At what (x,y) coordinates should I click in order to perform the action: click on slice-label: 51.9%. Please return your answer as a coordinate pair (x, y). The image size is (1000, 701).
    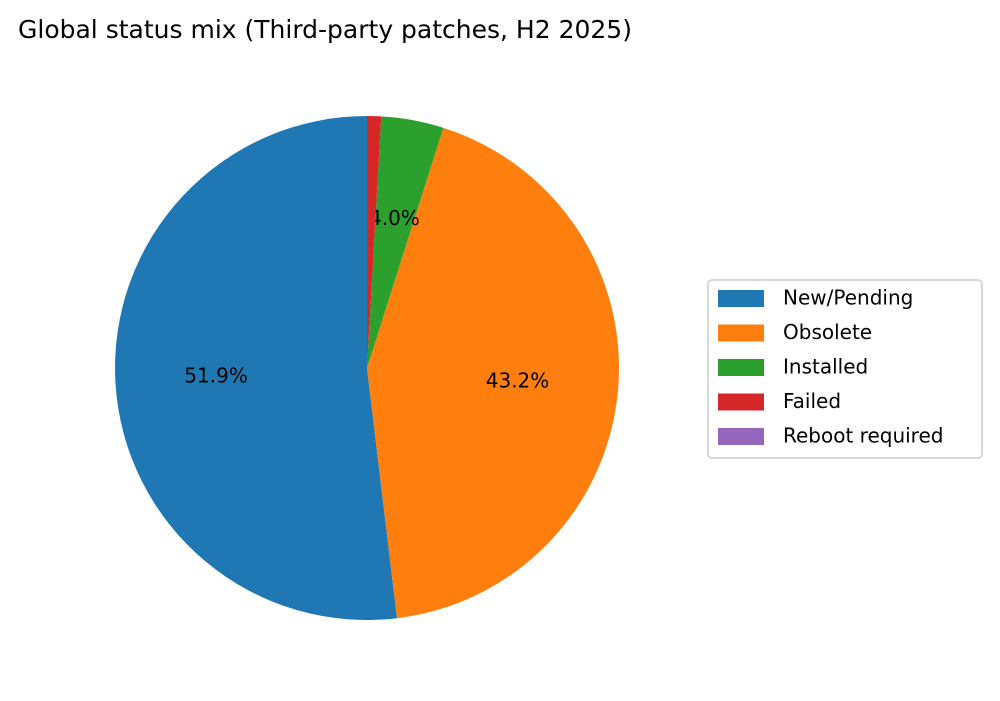
    Looking at the image, I should click on (216, 376).